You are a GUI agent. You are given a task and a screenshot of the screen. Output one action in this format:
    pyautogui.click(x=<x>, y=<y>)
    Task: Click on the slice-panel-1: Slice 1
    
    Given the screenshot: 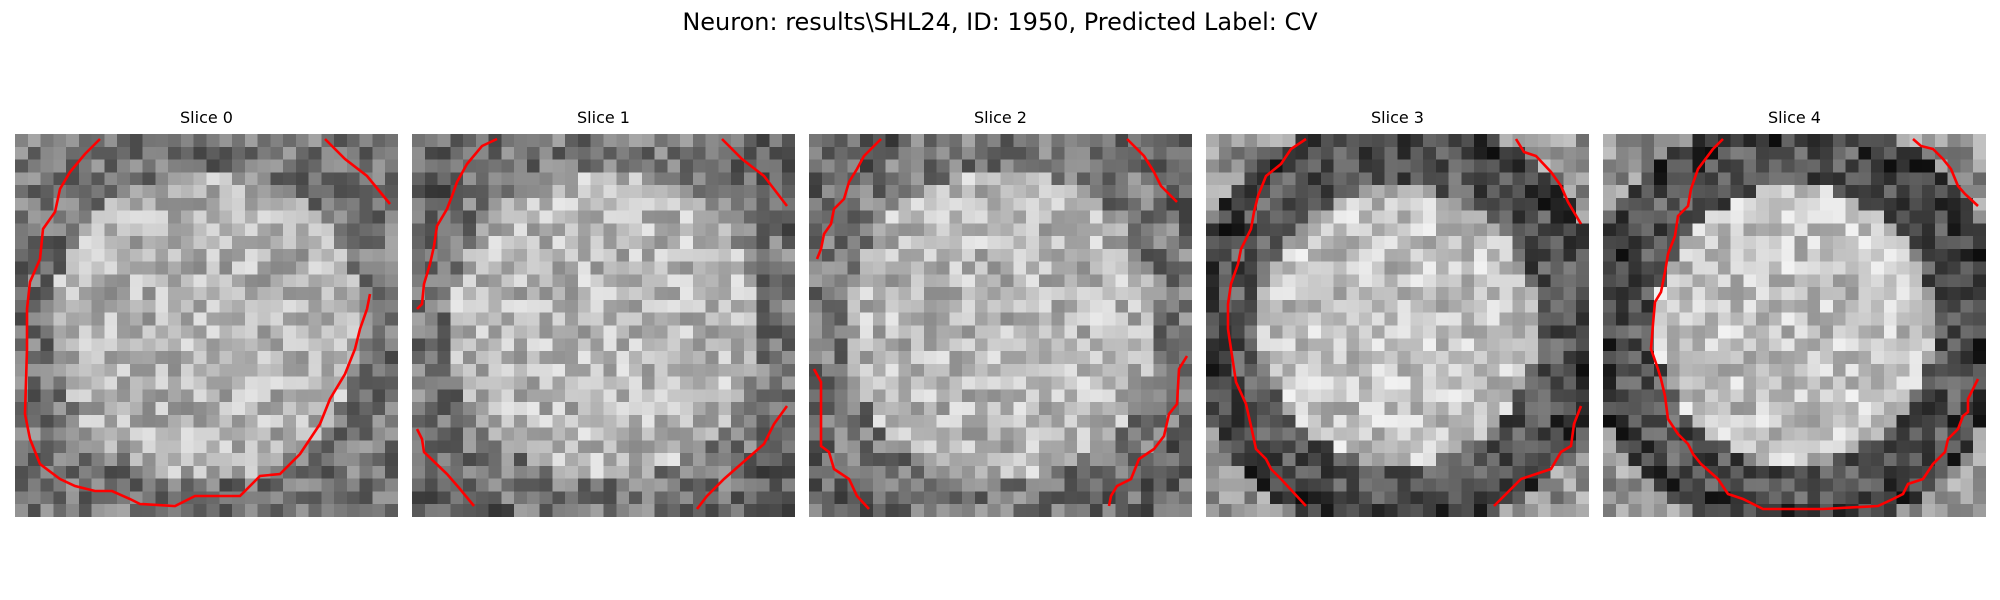 What is the action you would take?
    pyautogui.click(x=603, y=312)
    